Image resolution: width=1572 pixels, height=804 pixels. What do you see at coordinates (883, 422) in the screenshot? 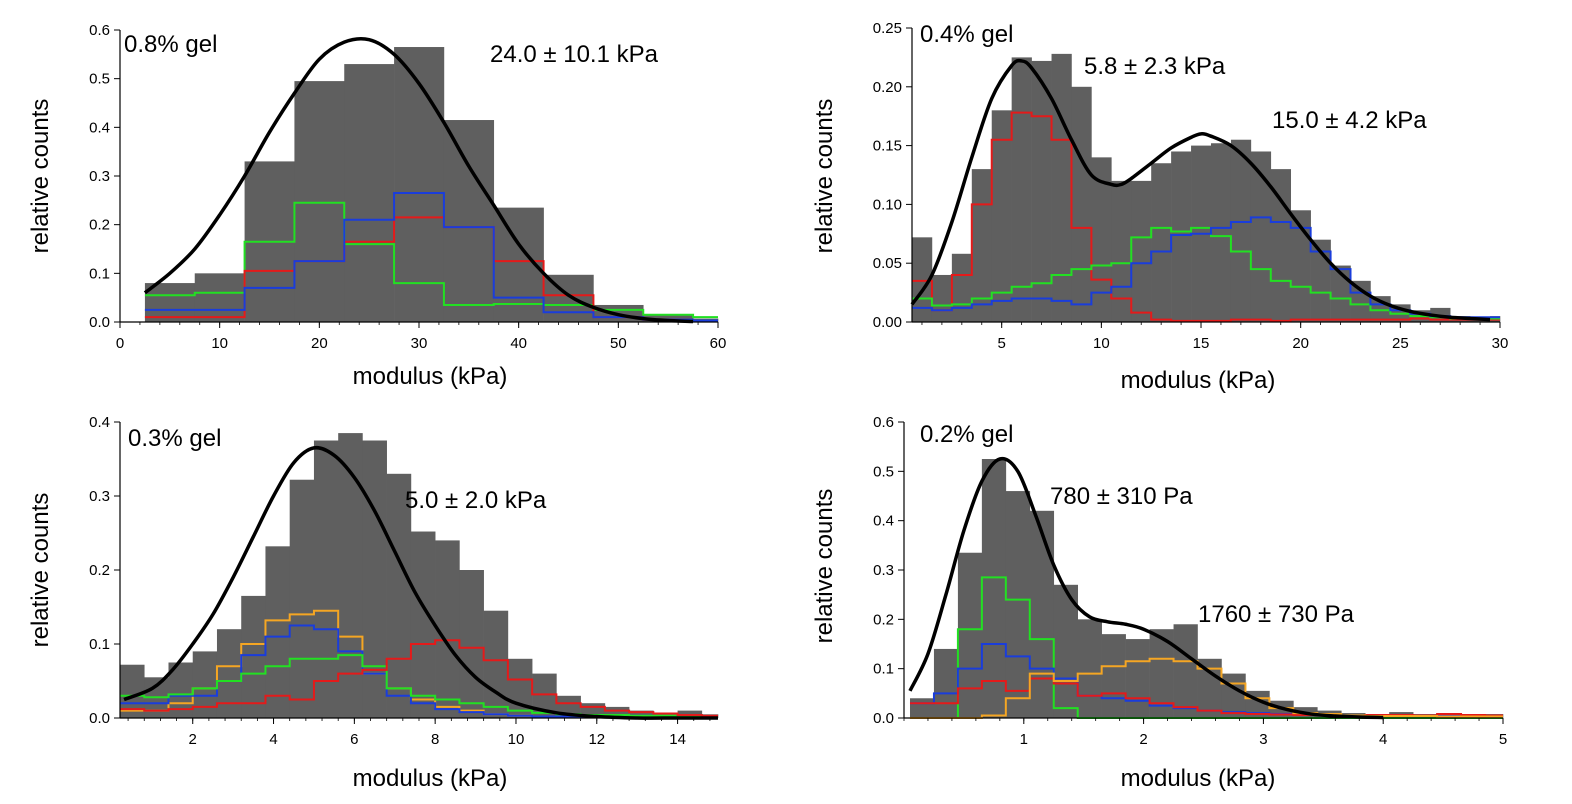
I see `y-tick-label: 0.6` at bounding box center [883, 422].